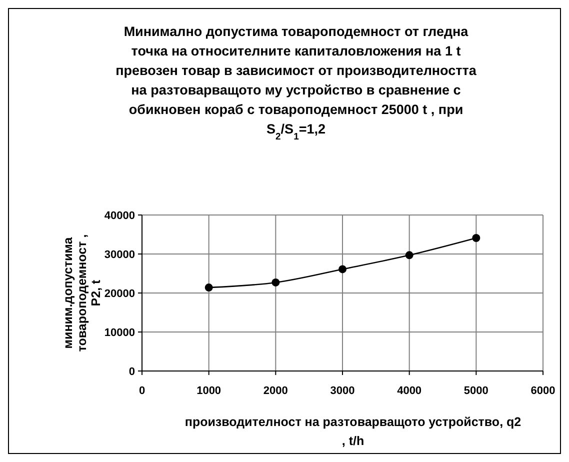 This screenshot has width=569, height=462. What do you see at coordinates (275, 391) in the screenshot?
I see `x-tick-label: 2000` at bounding box center [275, 391].